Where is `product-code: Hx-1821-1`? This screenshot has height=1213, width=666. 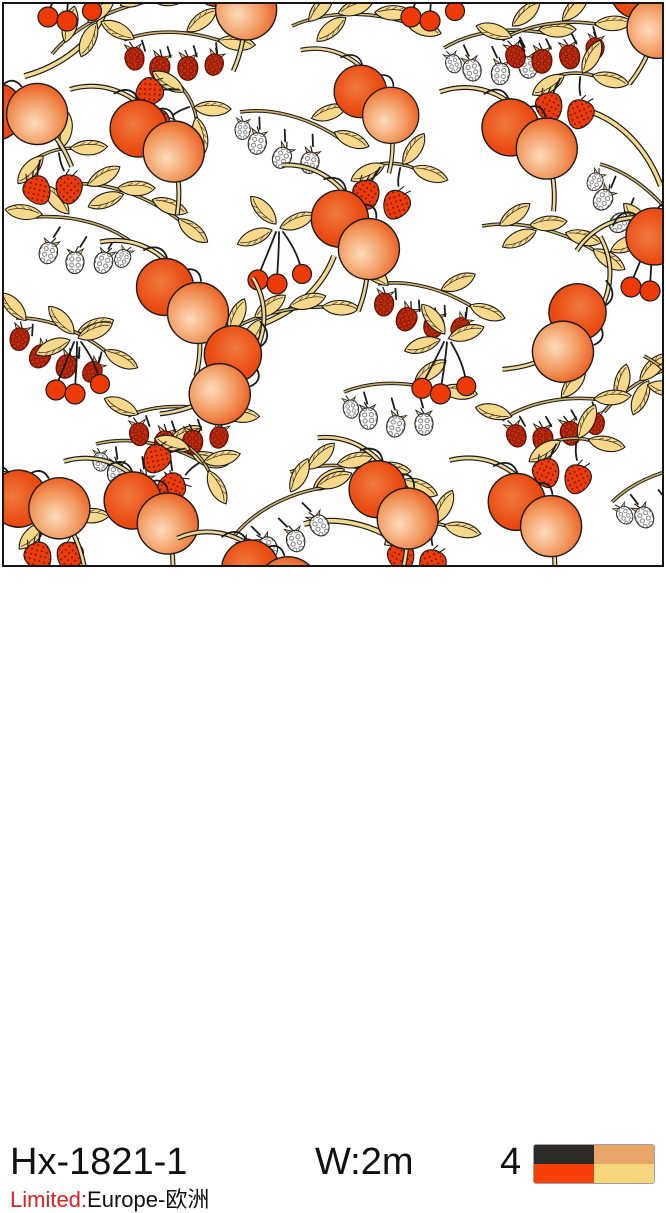 product-code: Hx-1821-1 is located at coordinates (99, 1162).